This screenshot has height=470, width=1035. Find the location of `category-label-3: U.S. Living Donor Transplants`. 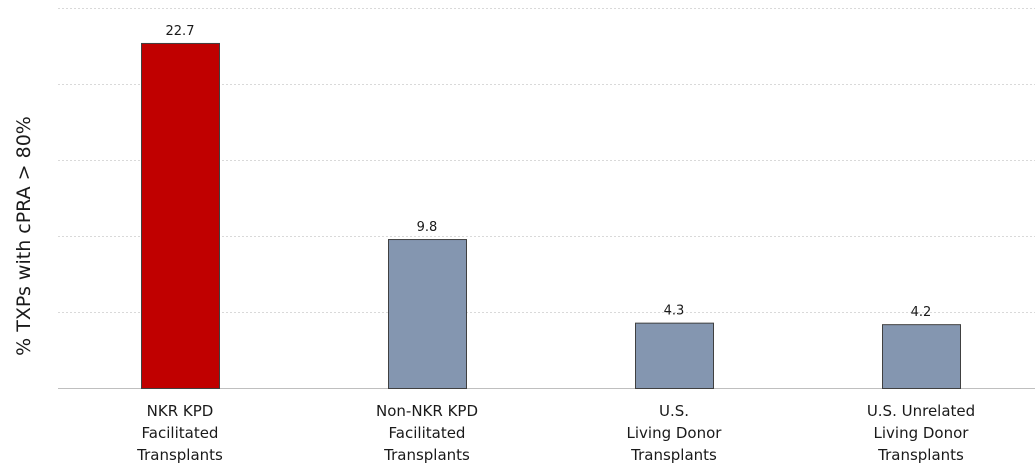

category-label-3: U.S. Living Donor Transplants is located at coordinates (675, 433).